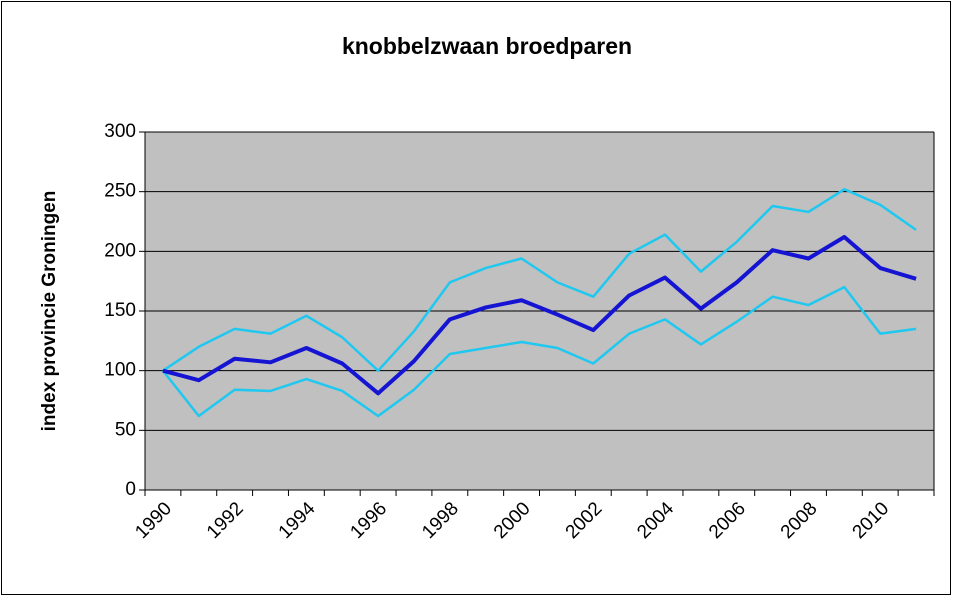 This screenshot has height=602, width=953. I want to click on y-tick-label: 50, so click(125, 429).